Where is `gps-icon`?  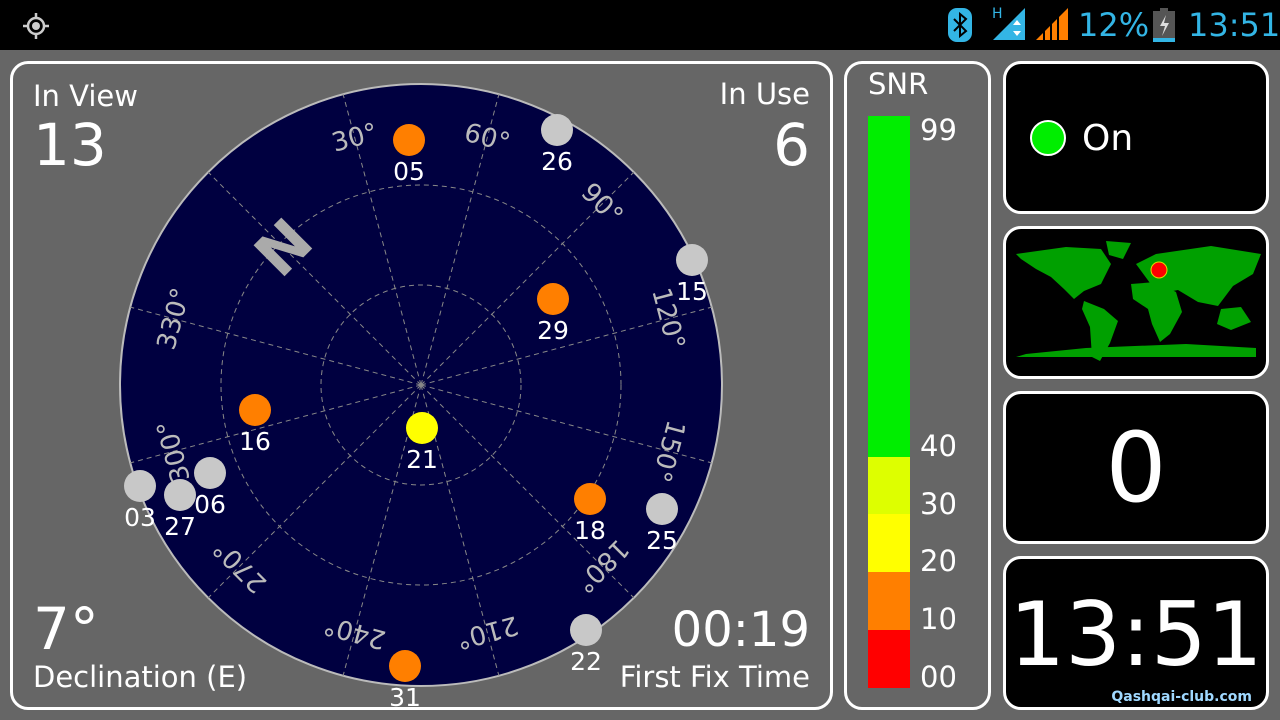 gps-icon is located at coordinates (36, 26).